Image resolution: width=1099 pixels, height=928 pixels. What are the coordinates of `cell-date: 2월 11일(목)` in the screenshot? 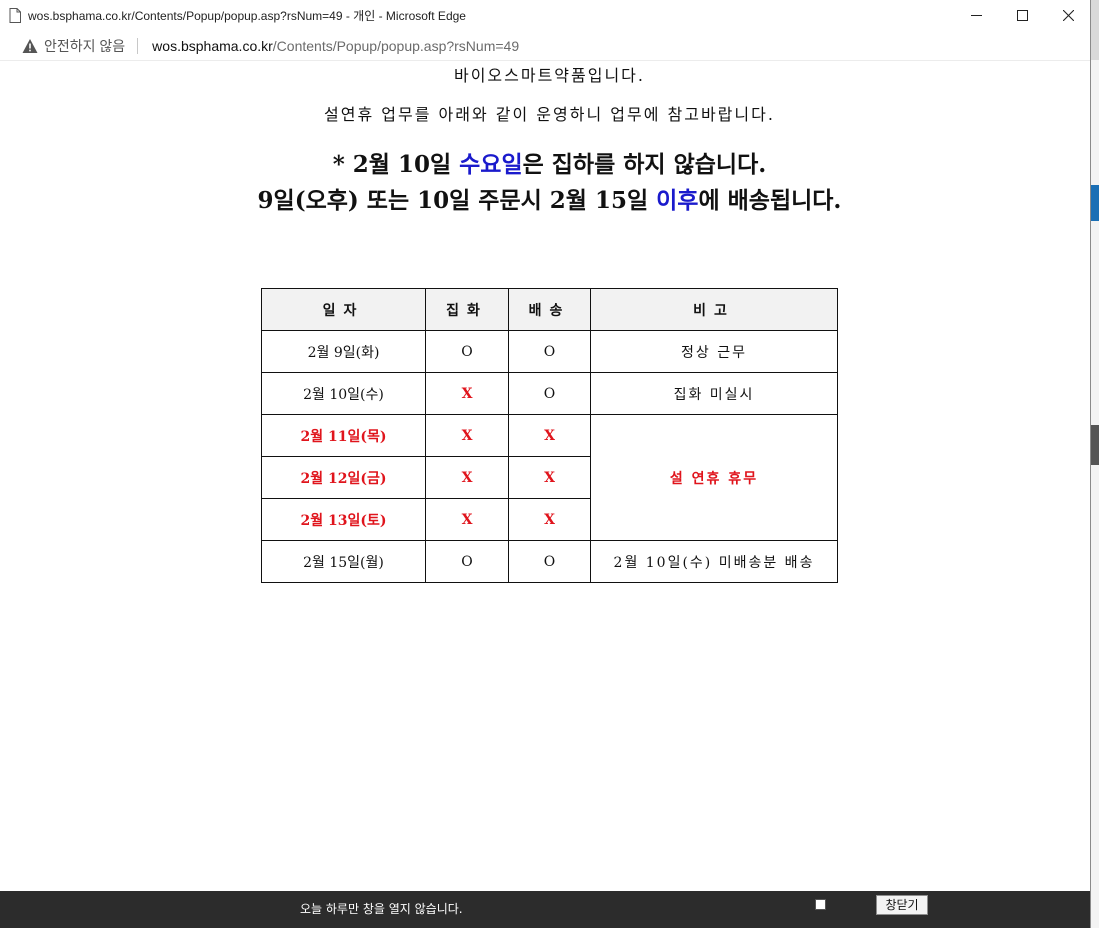 It's located at (343, 435).